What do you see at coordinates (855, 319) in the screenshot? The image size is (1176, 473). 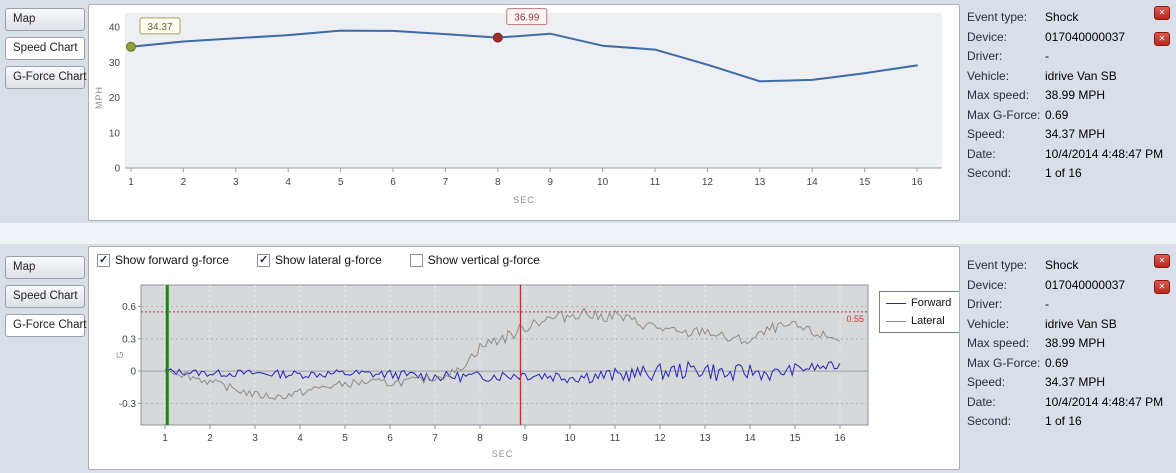 I see `threshold-label: 0.55` at bounding box center [855, 319].